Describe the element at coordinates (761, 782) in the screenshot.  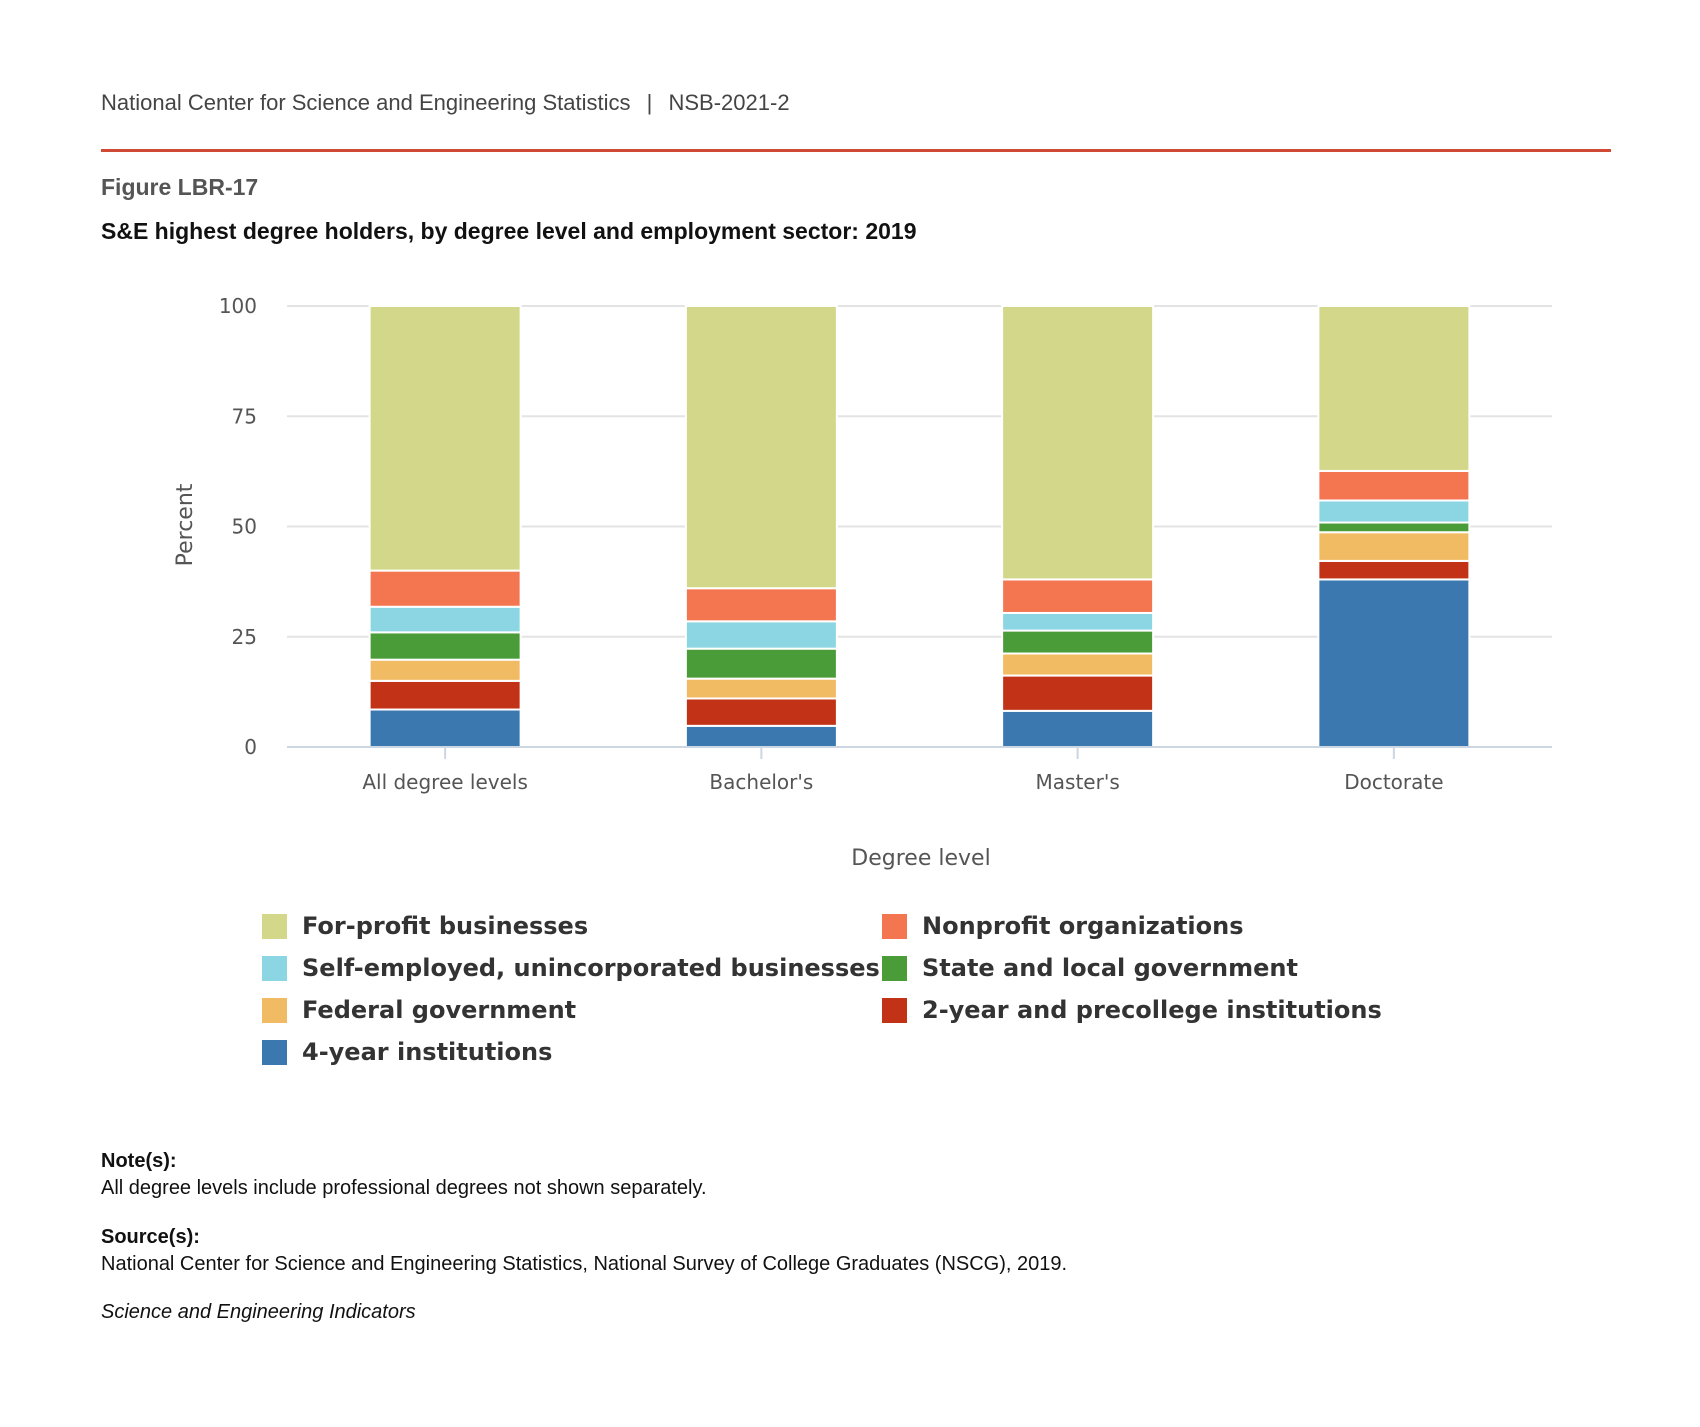
I see `x-tick-label: Bachelor's` at that location.